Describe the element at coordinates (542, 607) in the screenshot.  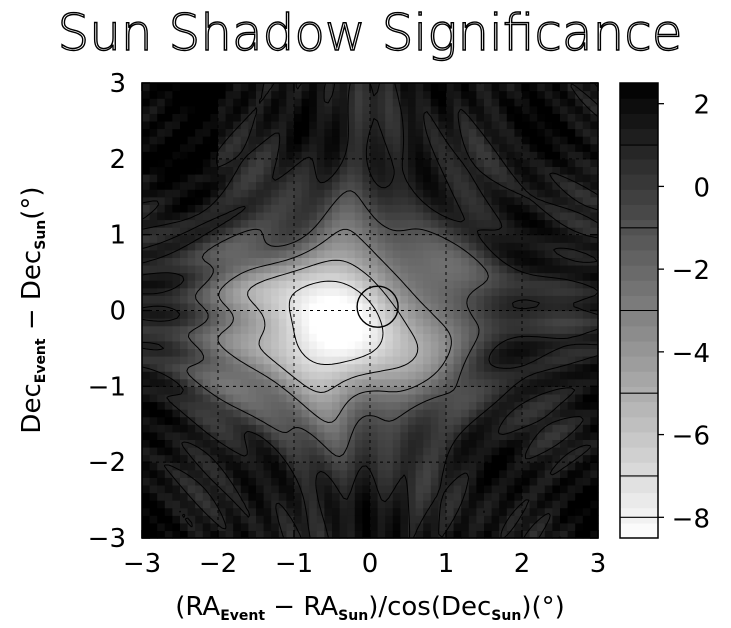
I see `axis-label-text: )(°)` at that location.